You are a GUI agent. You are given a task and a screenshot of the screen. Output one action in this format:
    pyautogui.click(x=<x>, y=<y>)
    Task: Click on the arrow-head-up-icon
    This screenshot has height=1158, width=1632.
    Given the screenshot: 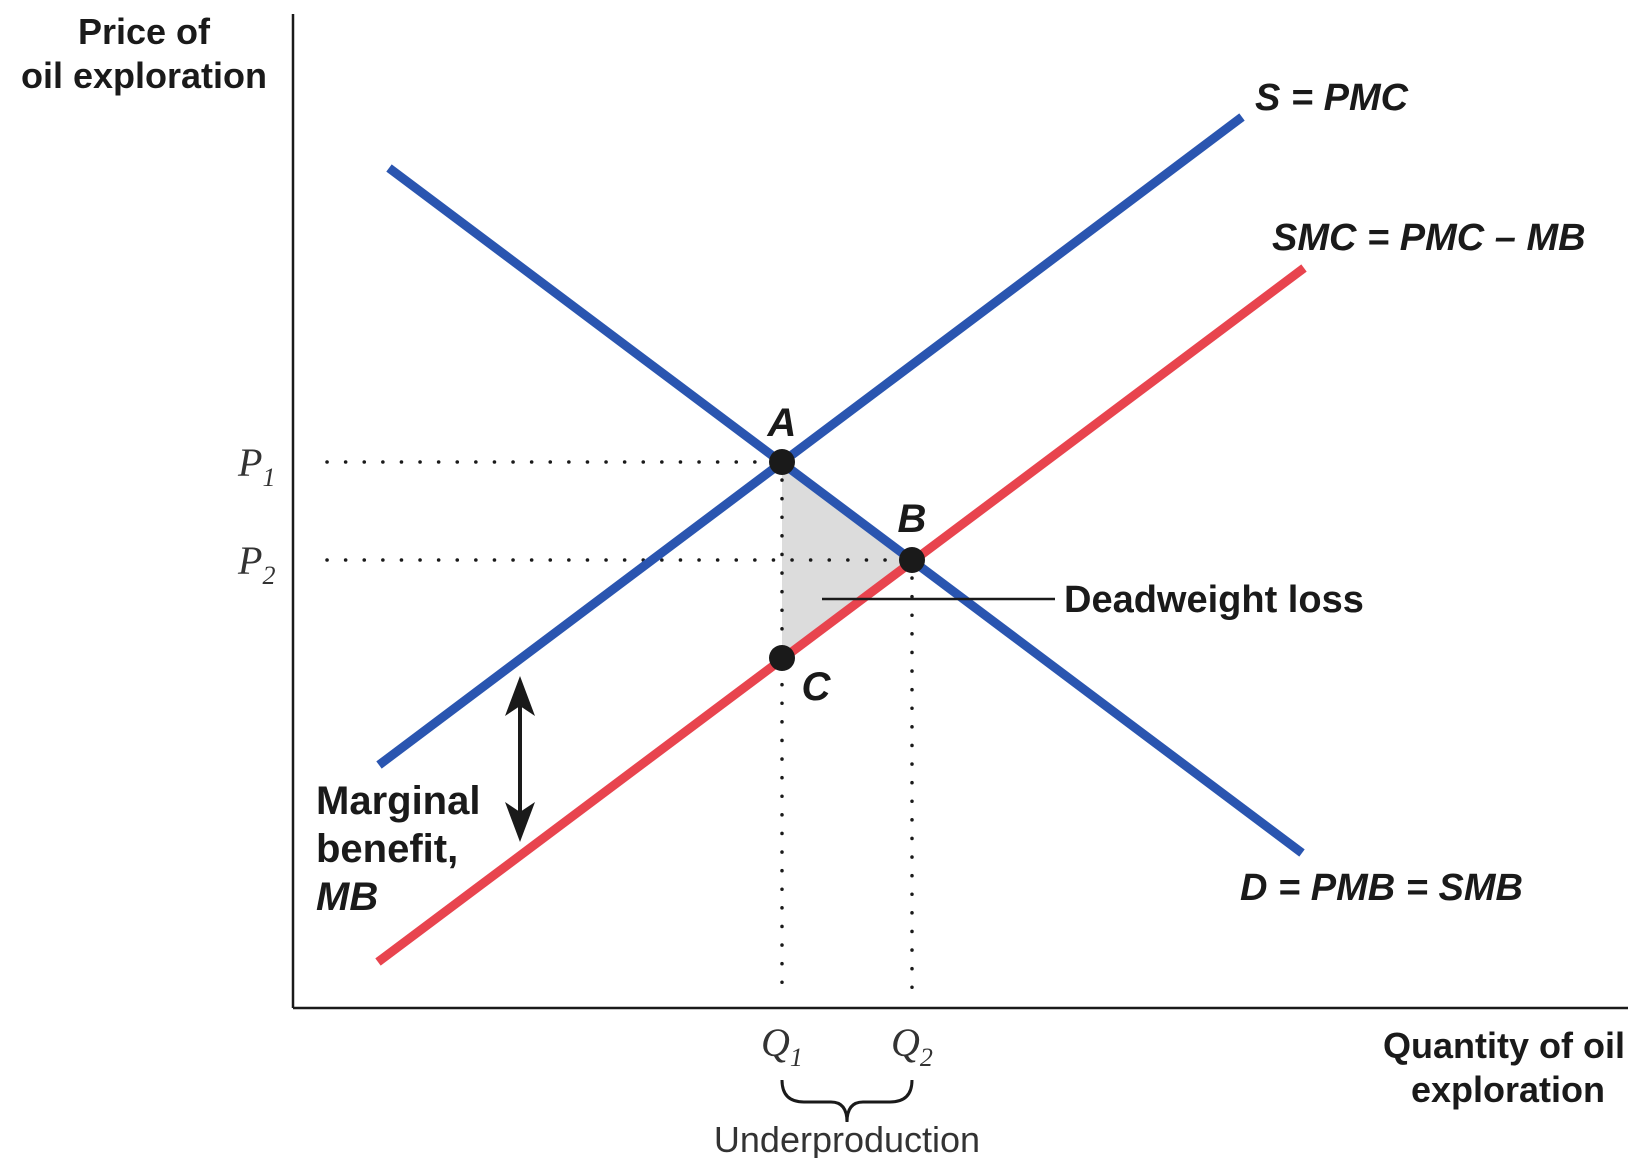 What is the action you would take?
    pyautogui.click(x=520, y=696)
    